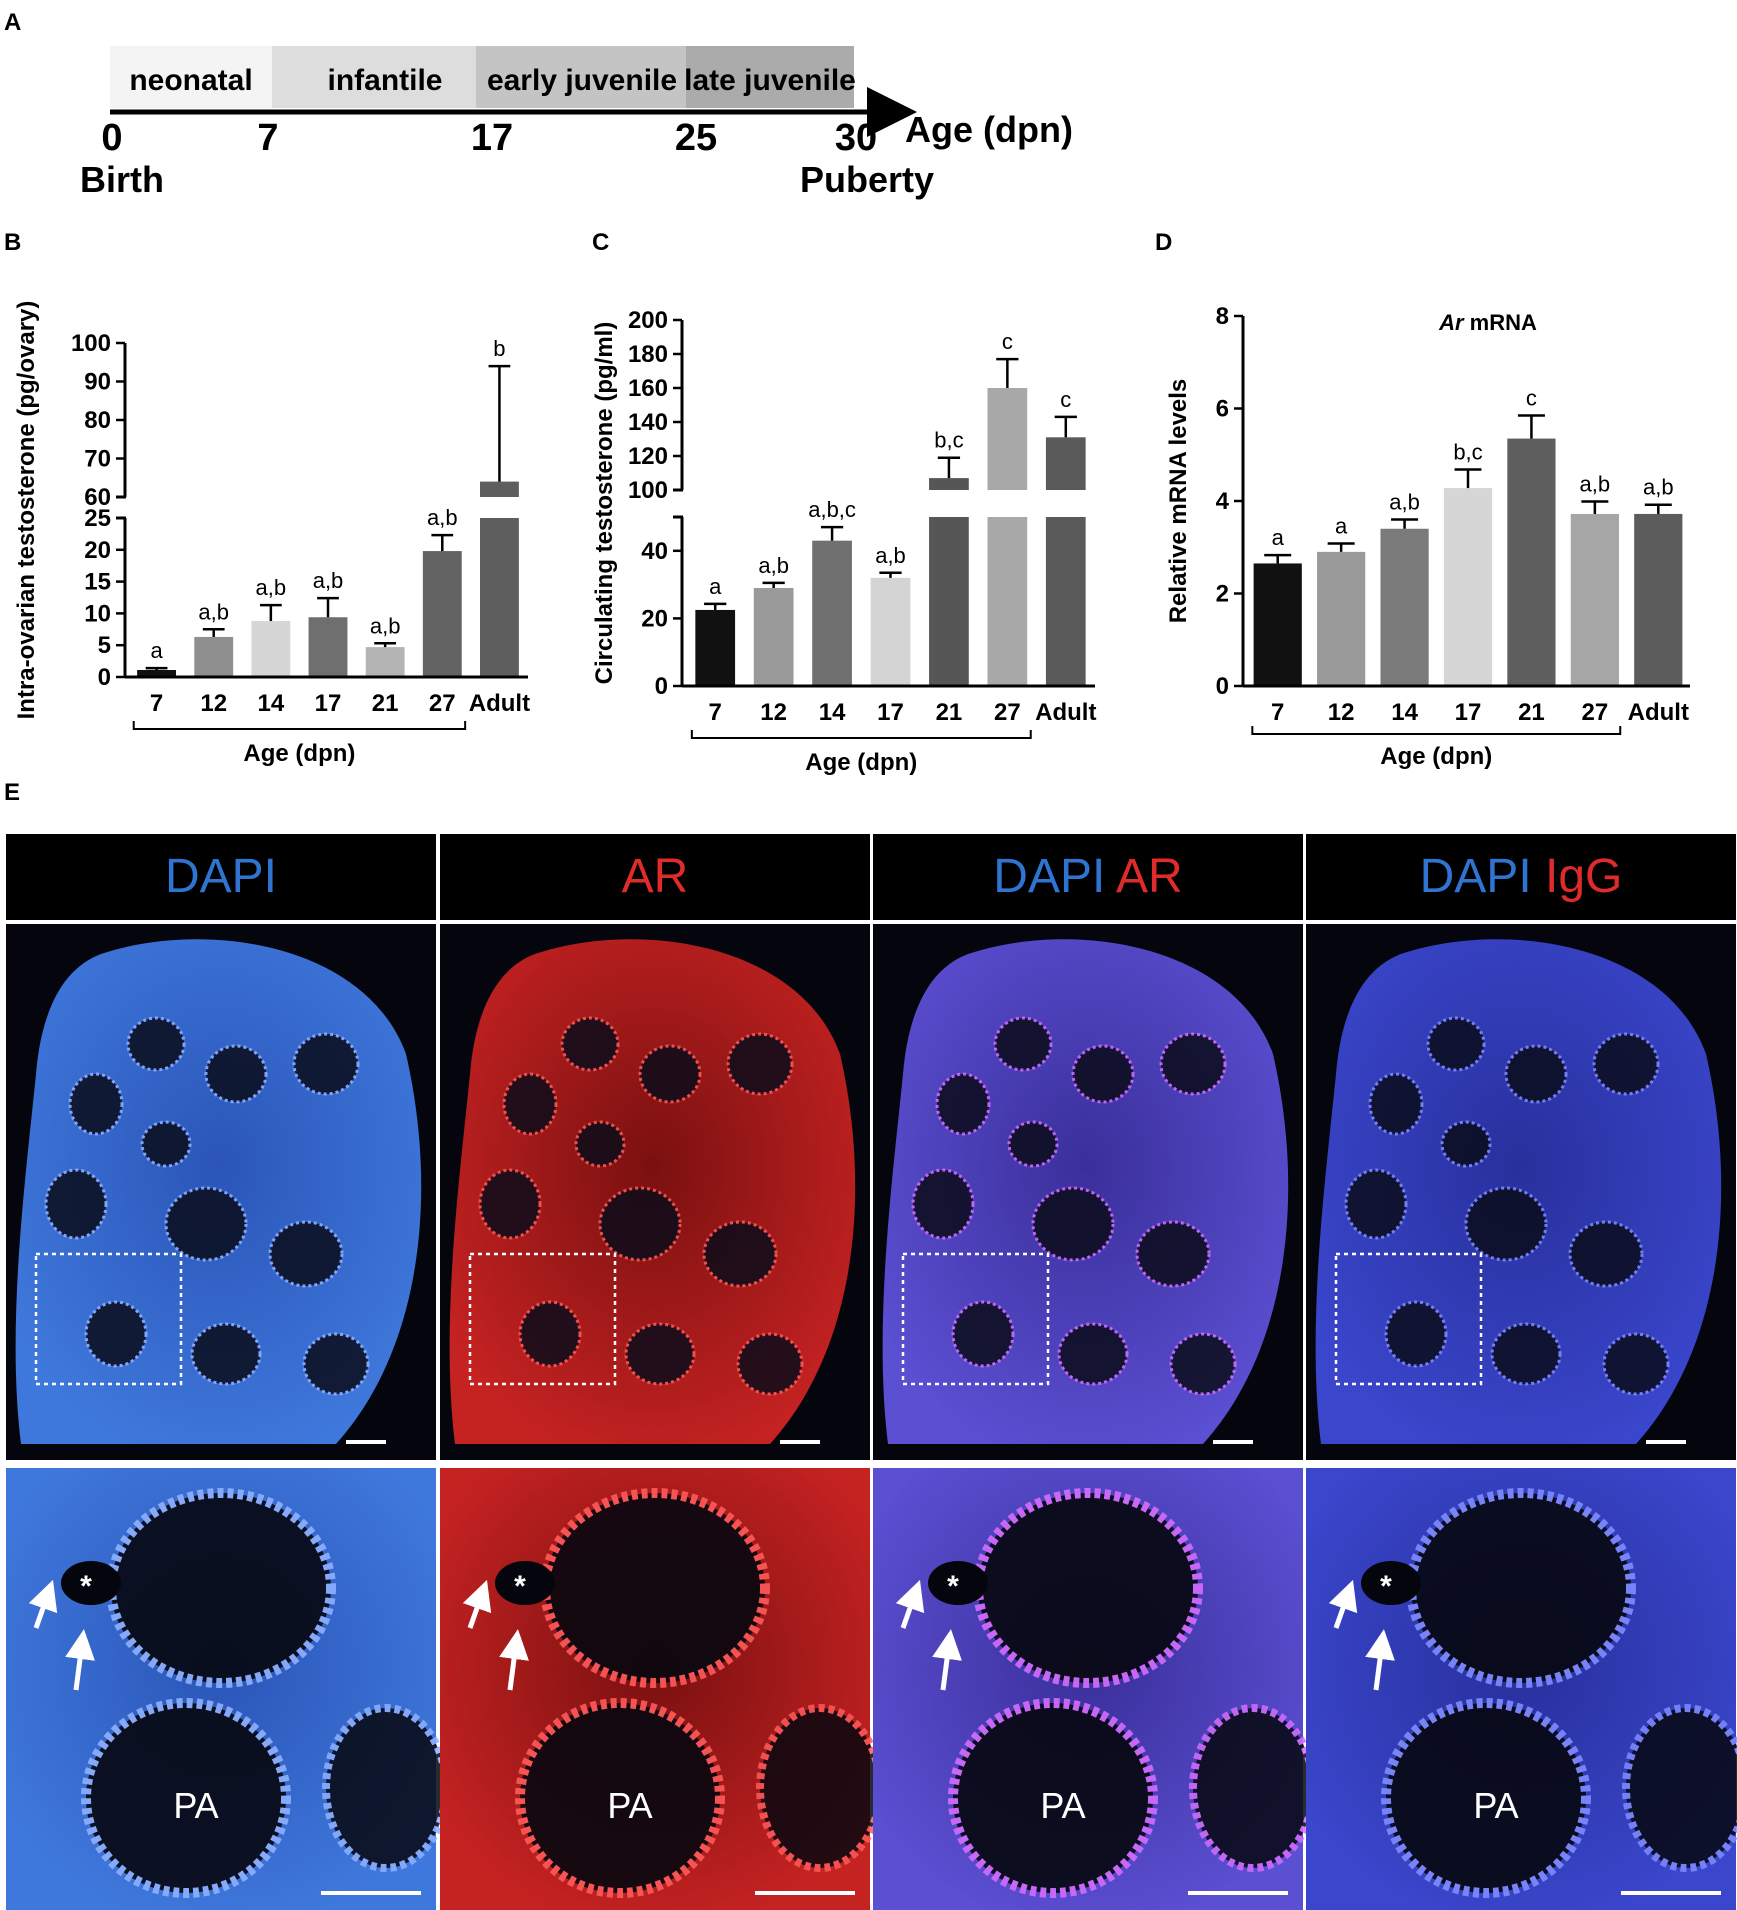 This screenshot has width=1737, height=1910. Describe the element at coordinates (770, 80) in the screenshot. I see `stage-label-late-juvenile: late juvenile` at that location.